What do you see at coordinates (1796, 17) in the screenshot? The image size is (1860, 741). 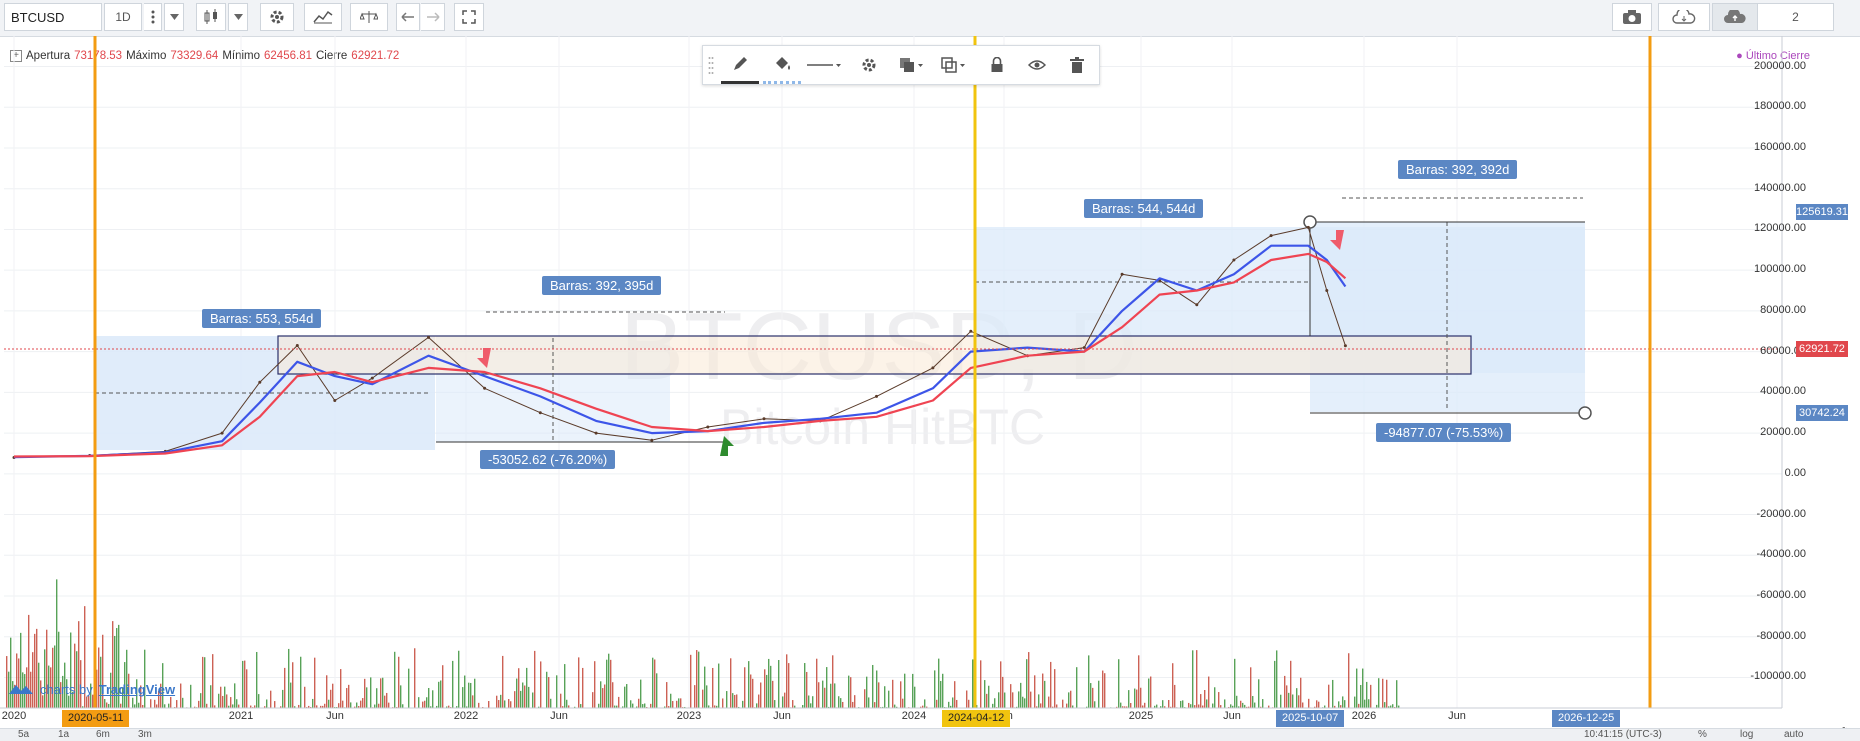 I see `layout-counter: 2` at bounding box center [1796, 17].